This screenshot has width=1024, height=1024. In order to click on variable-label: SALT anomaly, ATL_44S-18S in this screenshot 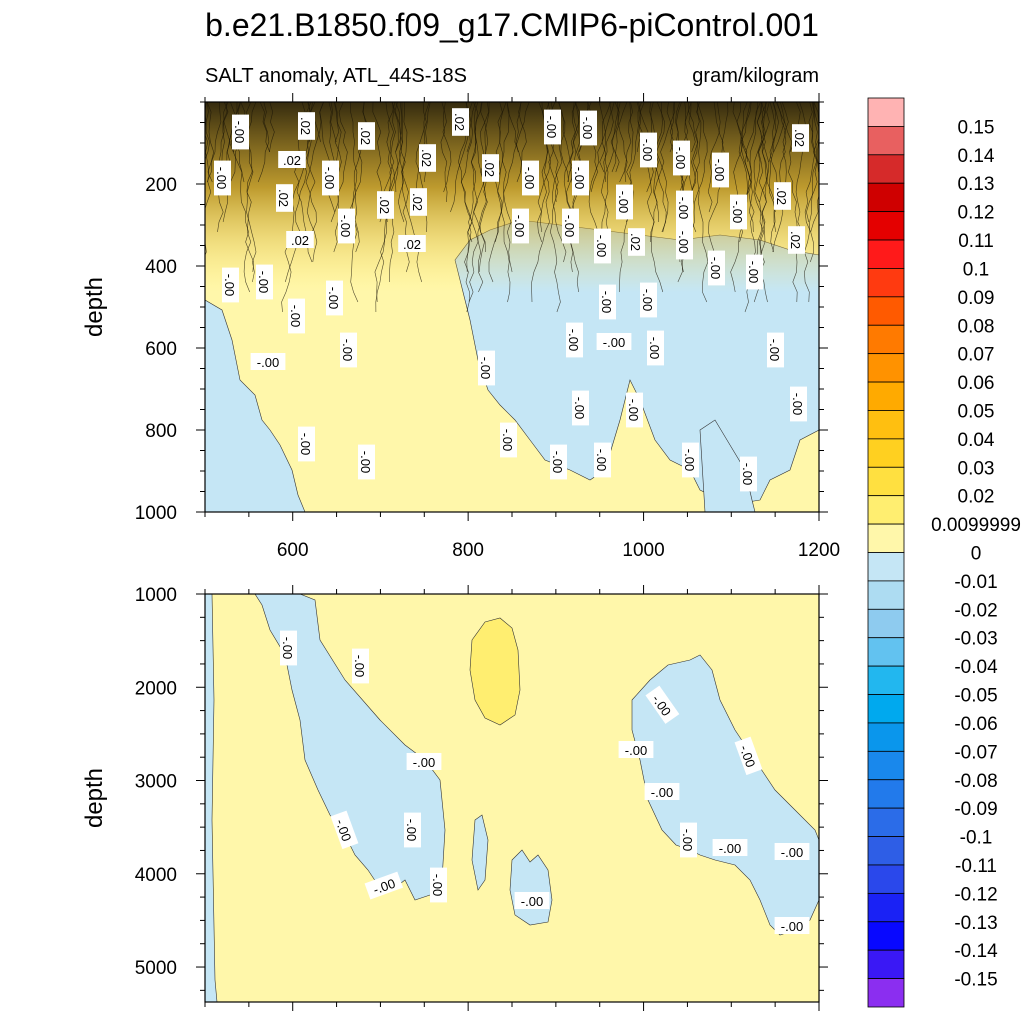, I will do `click(336, 76)`.